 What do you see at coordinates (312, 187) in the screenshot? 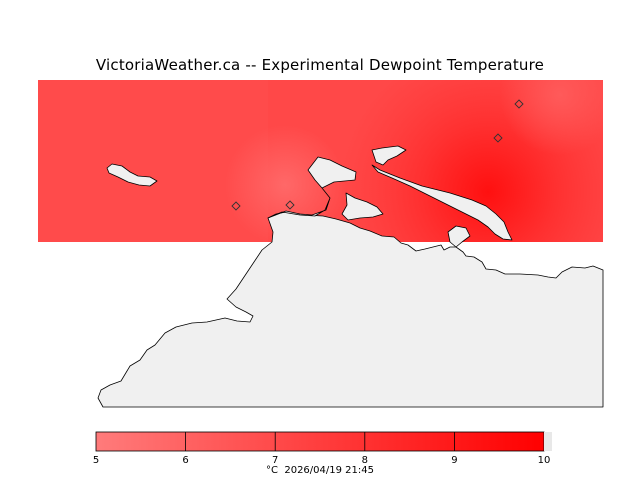
I see `saanich-peninsula` at bounding box center [312, 187].